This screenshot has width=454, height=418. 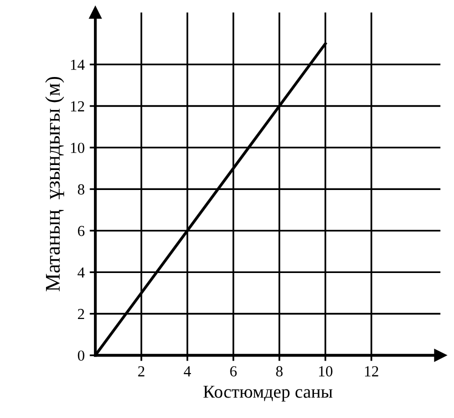 What do you see at coordinates (54, 184) in the screenshot?
I see `y-axis-title: Матаның ұзындығы (м)` at bounding box center [54, 184].